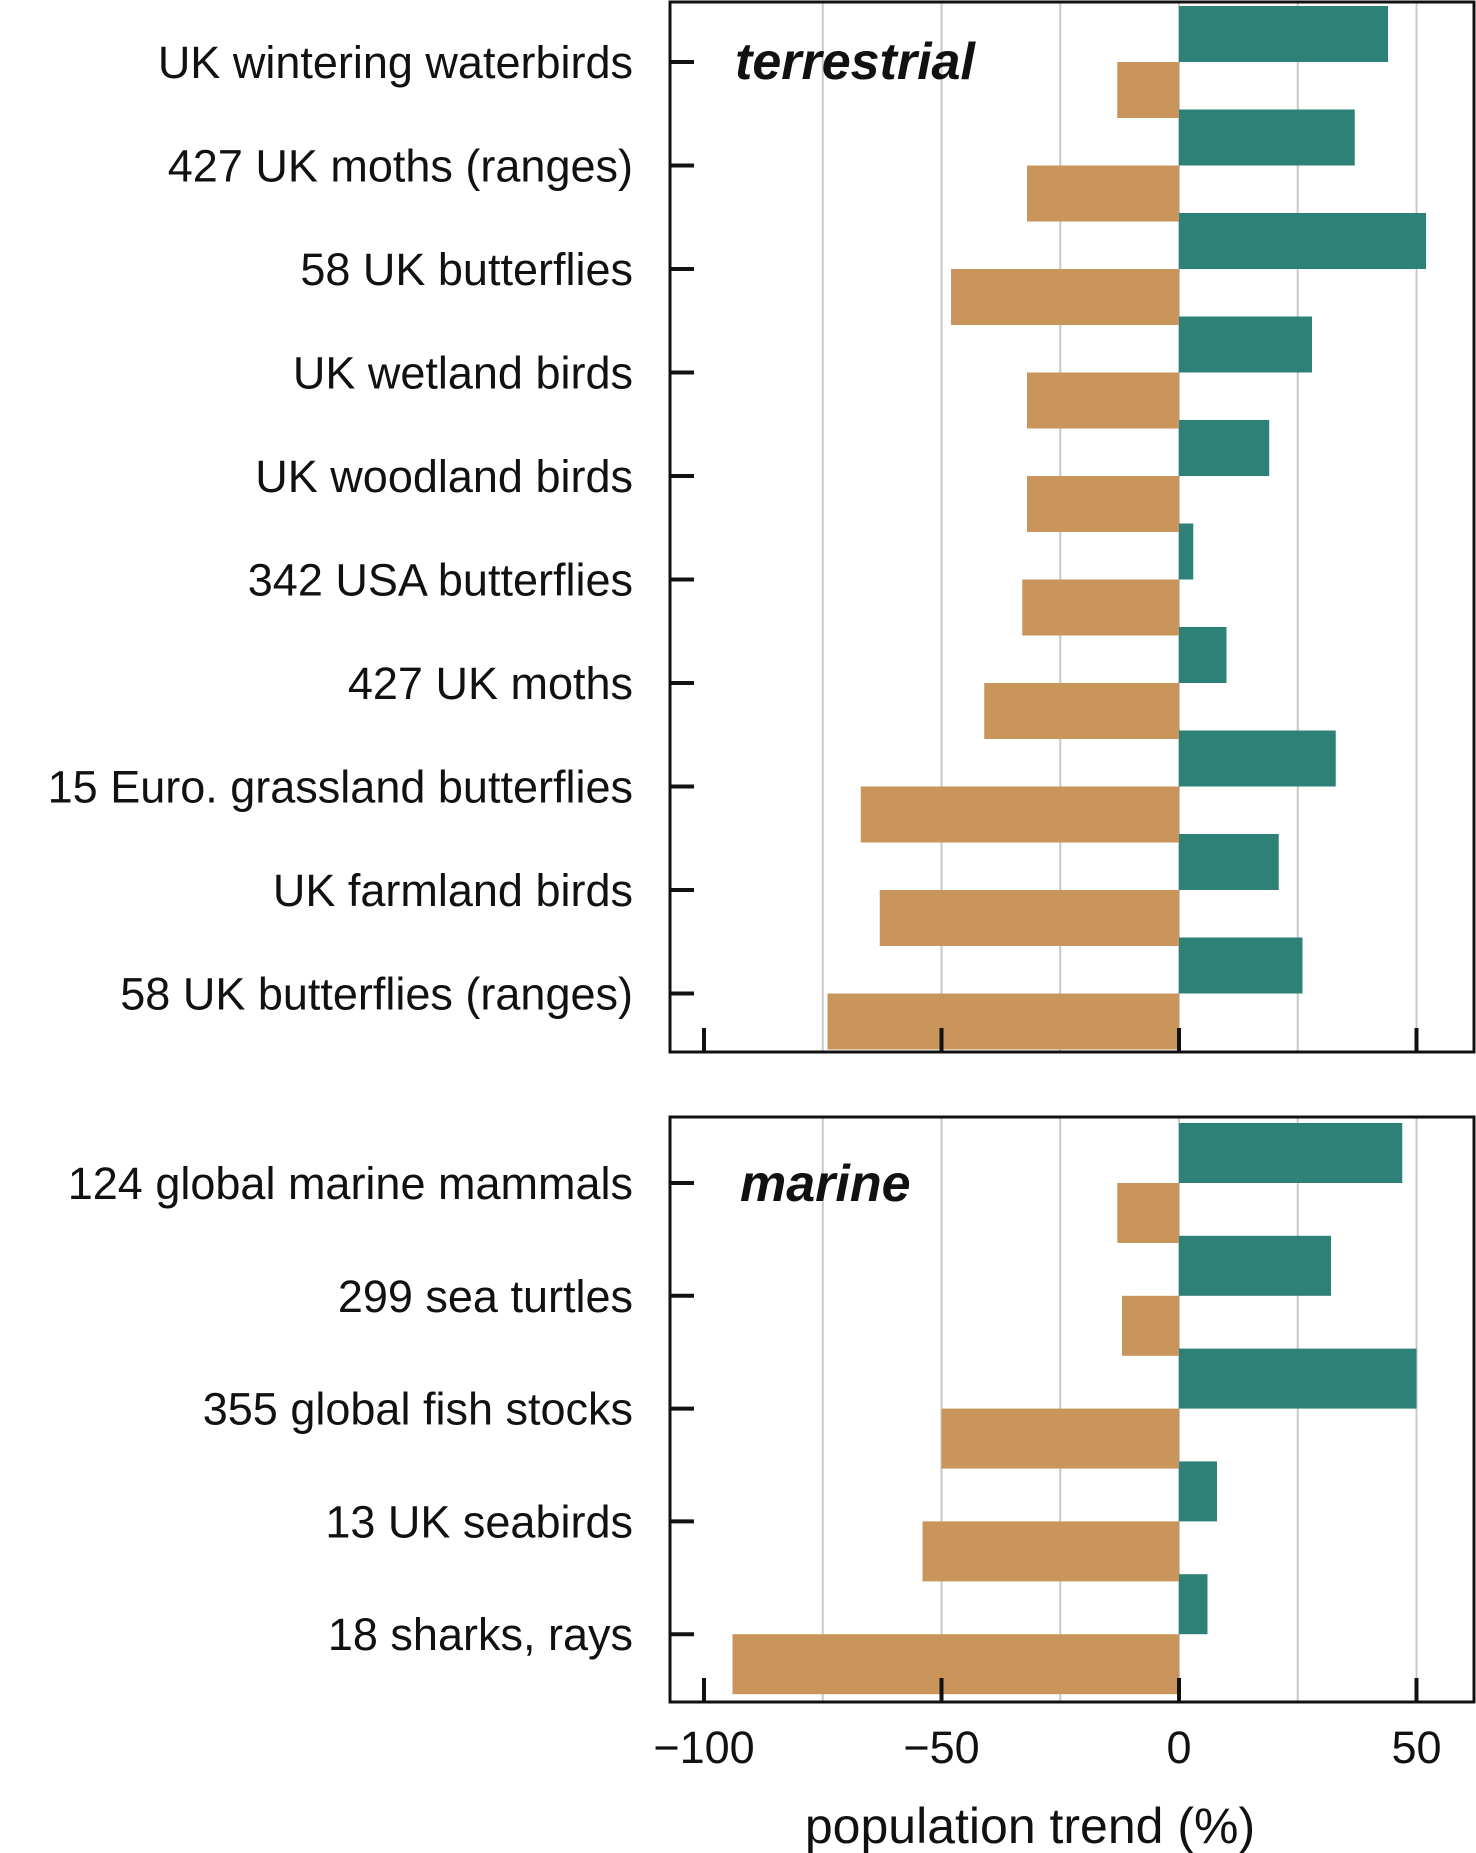 The image size is (1476, 1853). What do you see at coordinates (376, 994) in the screenshot?
I see `category-label-58-uk-butterflies-ranges: 58 UK butterflies (ranges)` at bounding box center [376, 994].